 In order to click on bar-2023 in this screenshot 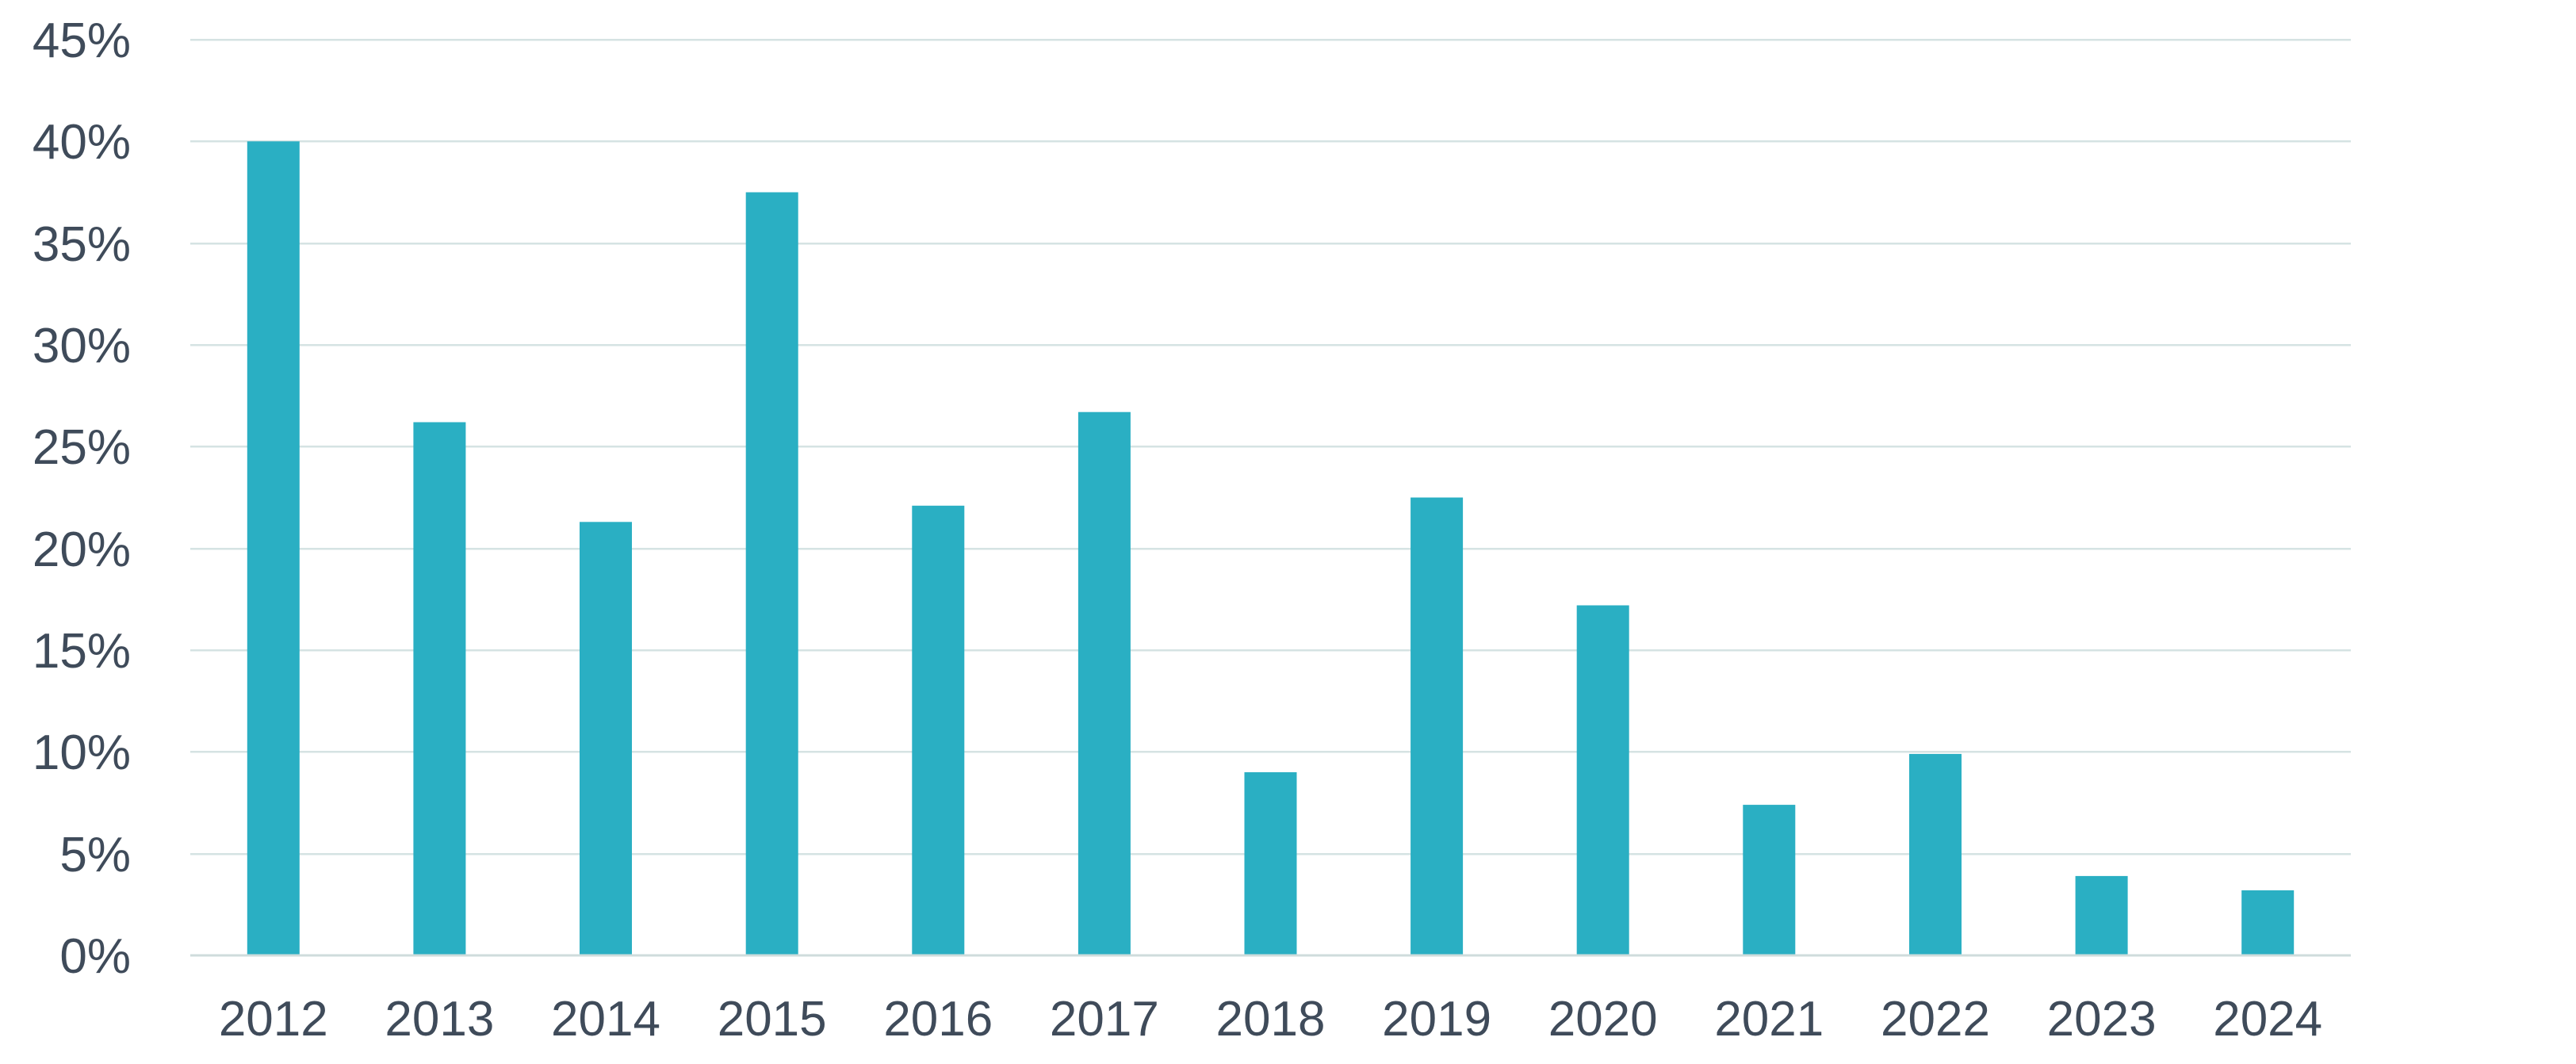, I will do `click(2101, 915)`.